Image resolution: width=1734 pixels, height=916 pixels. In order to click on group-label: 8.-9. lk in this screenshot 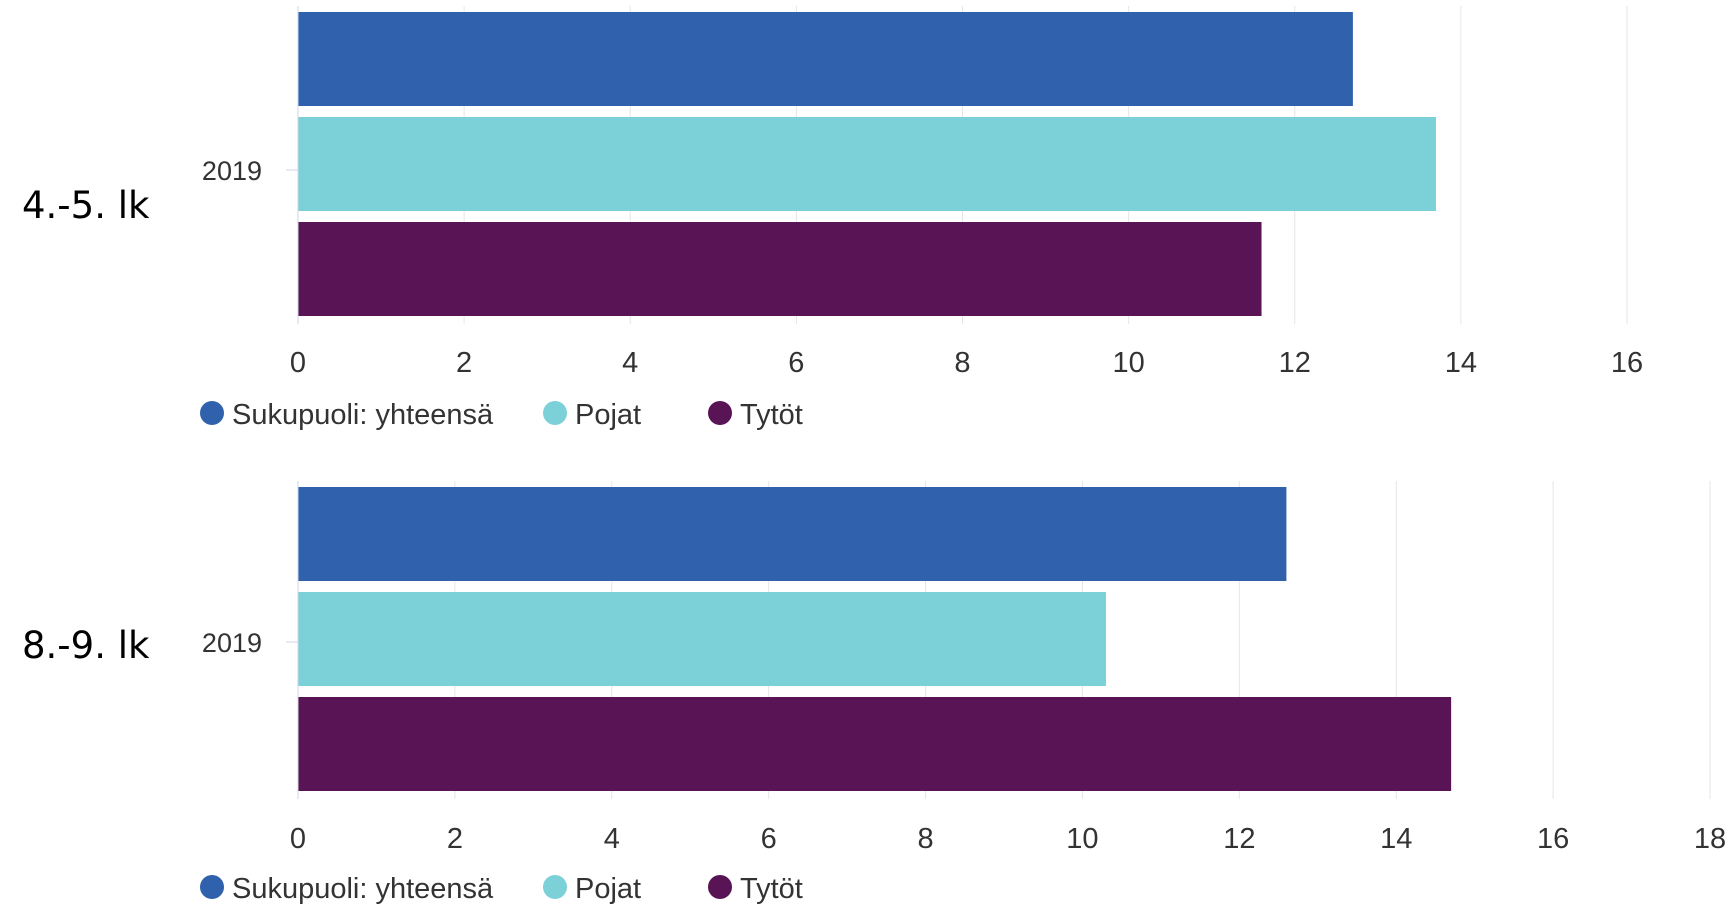, I will do `click(86, 645)`.